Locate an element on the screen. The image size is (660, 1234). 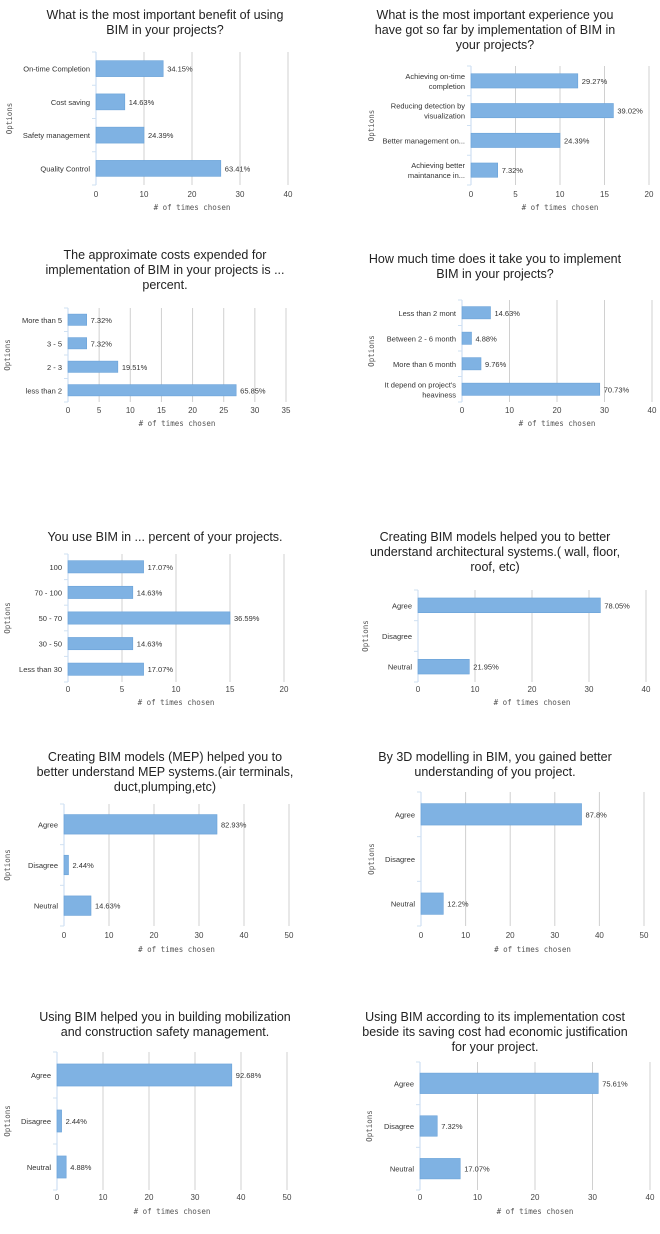
x-tick-label: 15 is located at coordinates (230, 689).